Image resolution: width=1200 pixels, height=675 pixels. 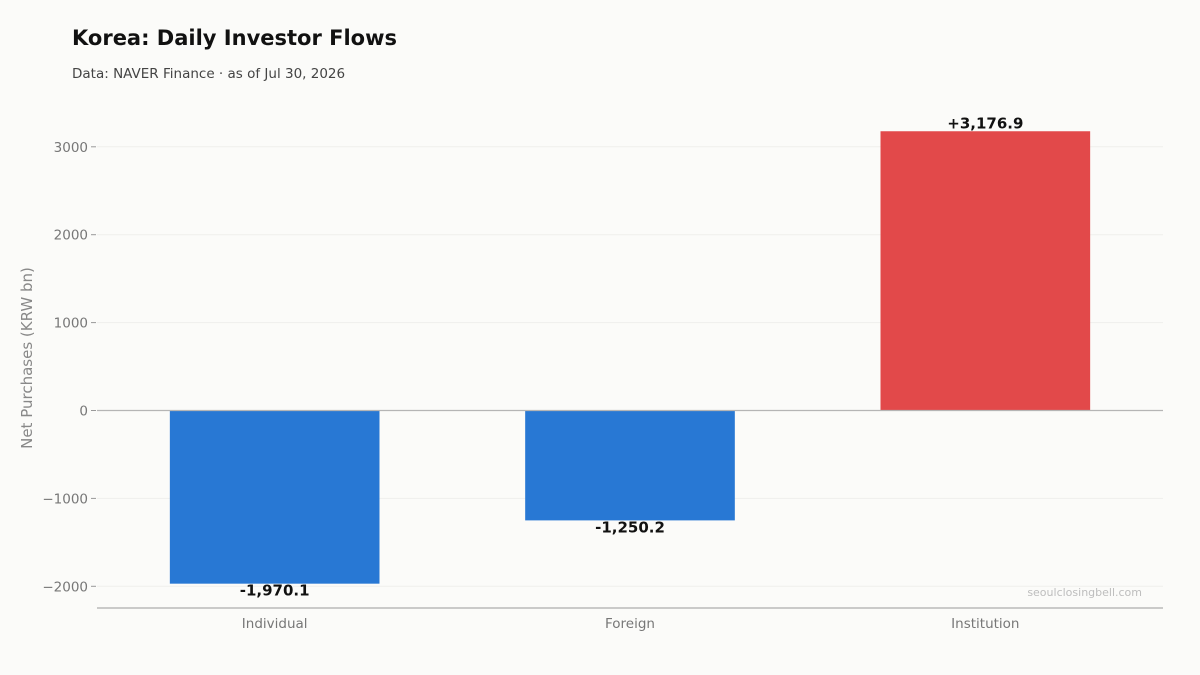 I want to click on bar-institution, so click(x=985, y=271).